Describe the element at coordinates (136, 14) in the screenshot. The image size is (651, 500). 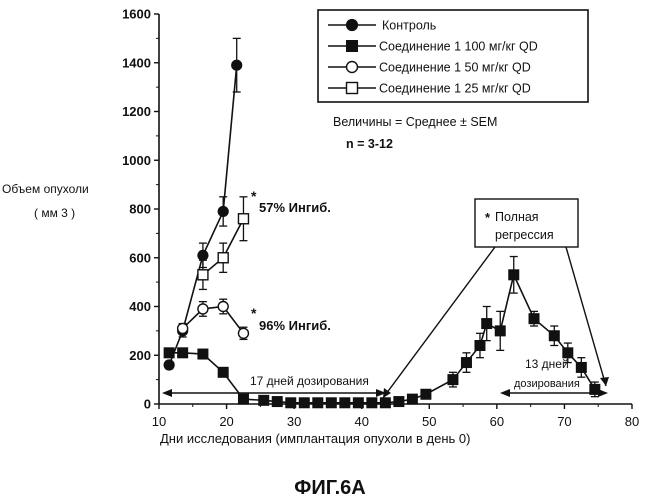
I see `y-tick-label-1600: 1600` at that location.